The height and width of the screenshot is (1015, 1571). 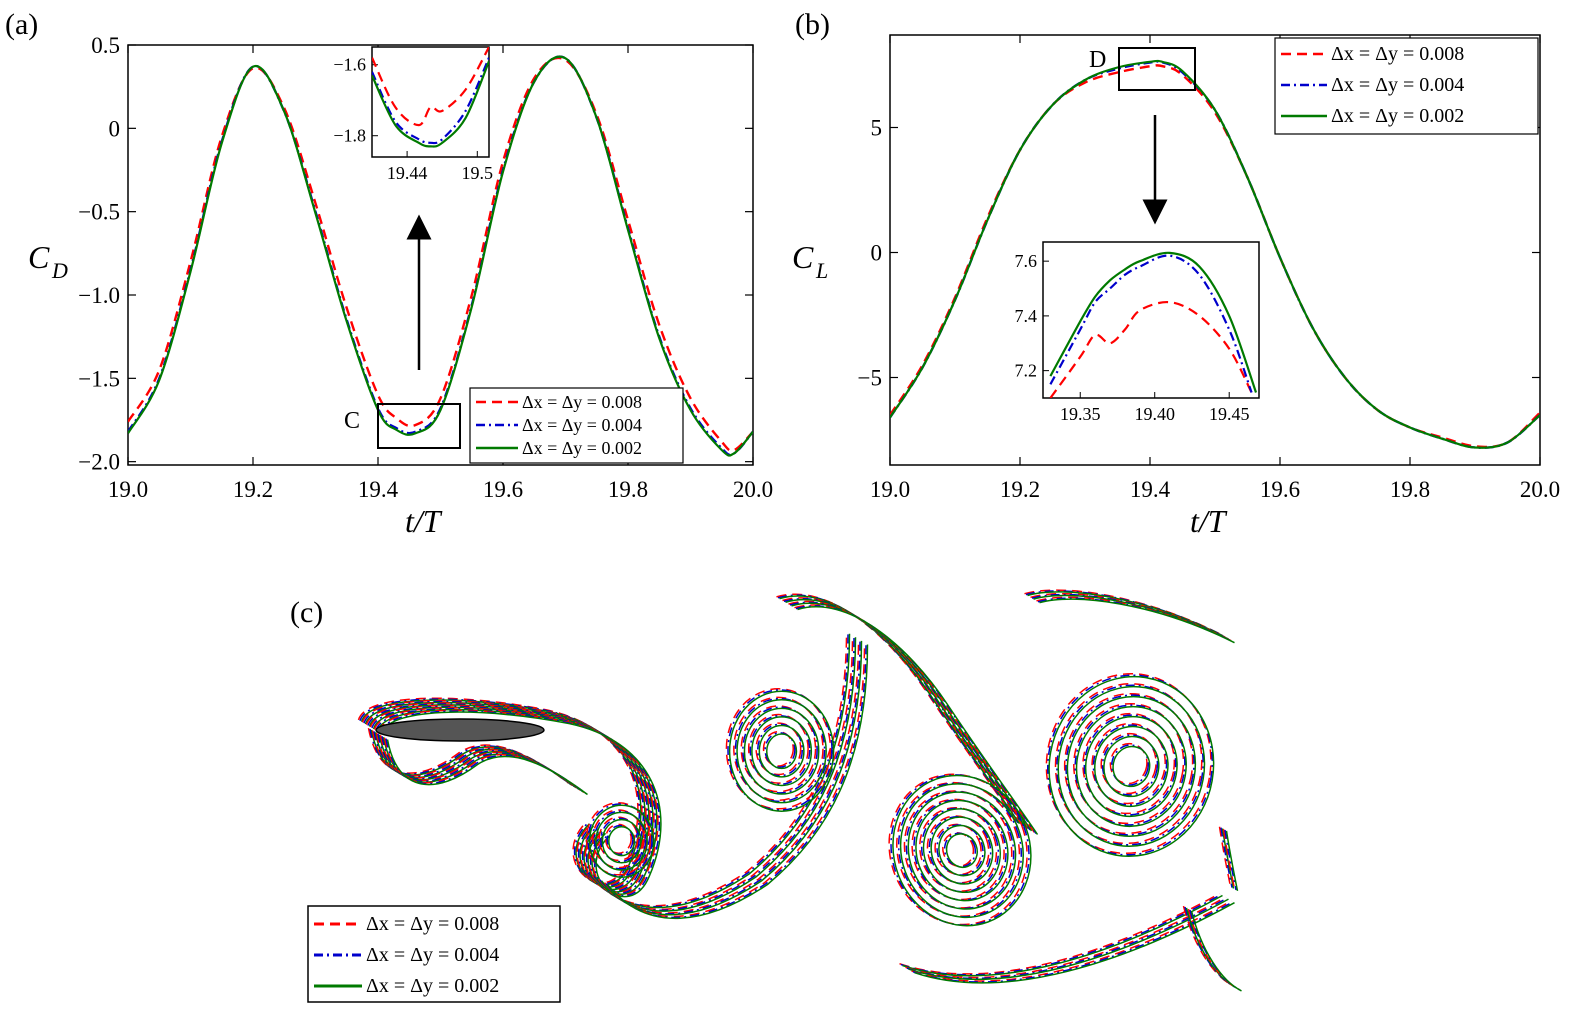 I want to click on y-tick-label: −2.0, so click(x=99, y=462).